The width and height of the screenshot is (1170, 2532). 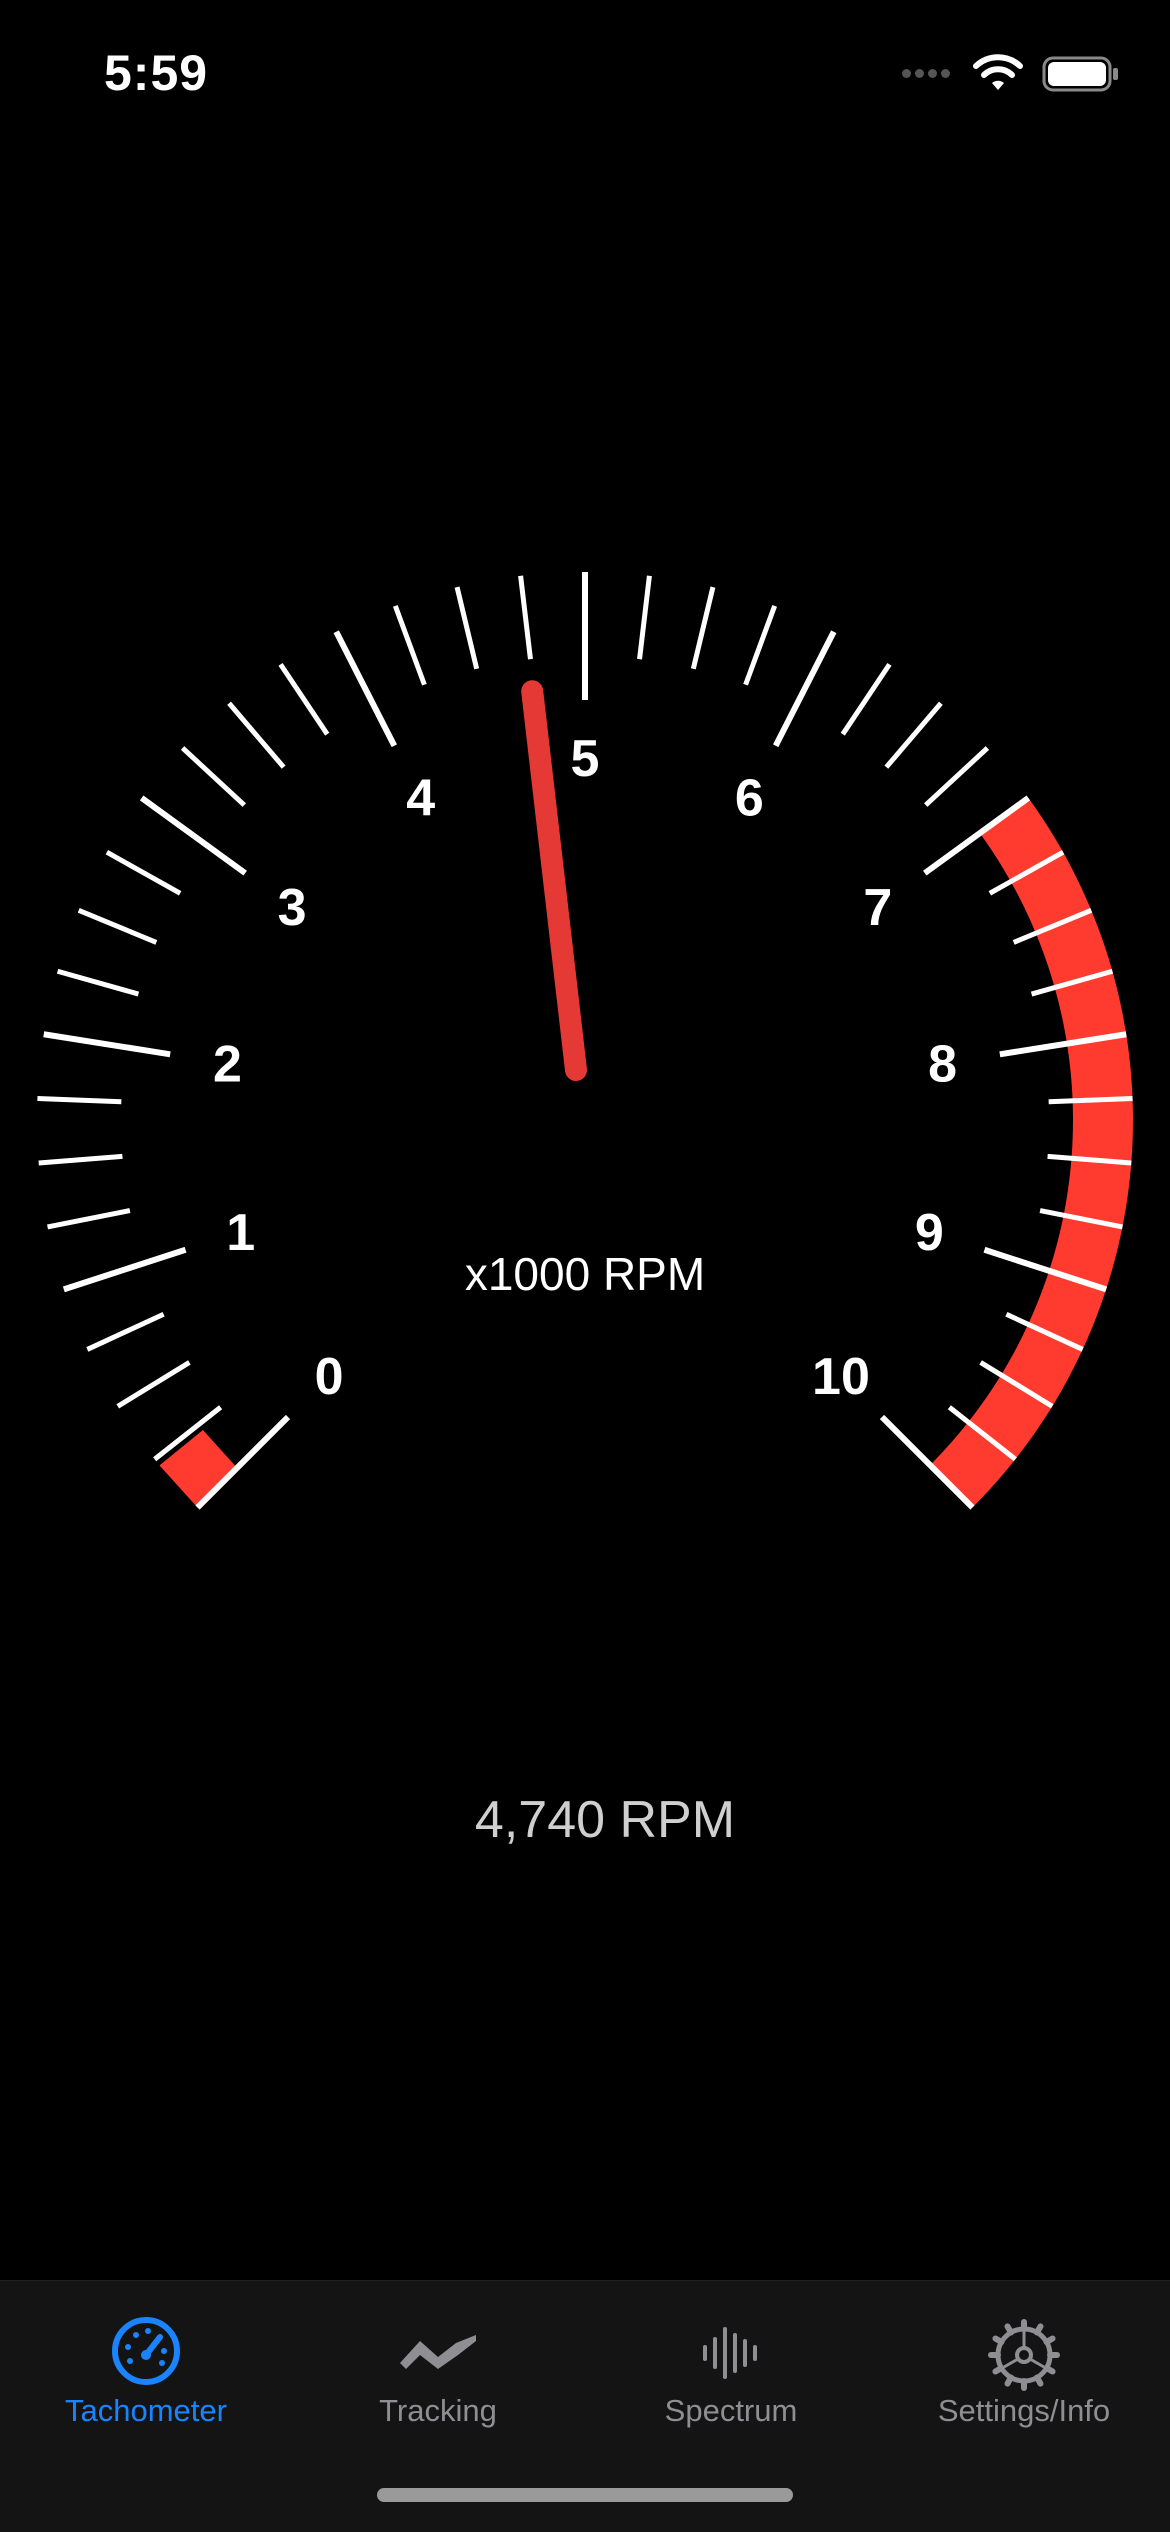 I want to click on gauge-needle, so click(x=554, y=880).